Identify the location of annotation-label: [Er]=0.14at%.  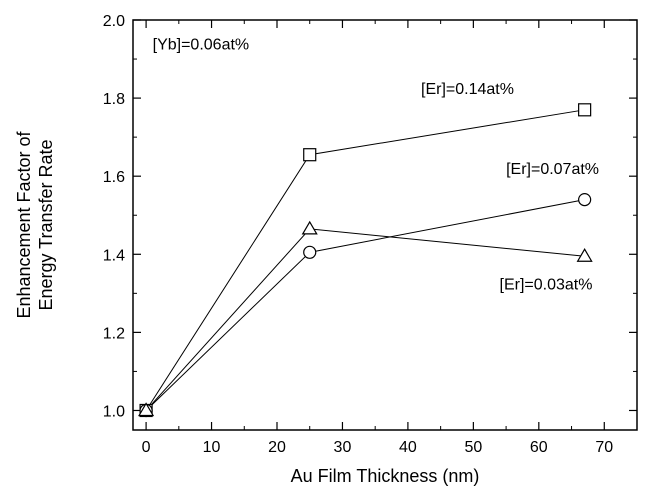
(467, 89).